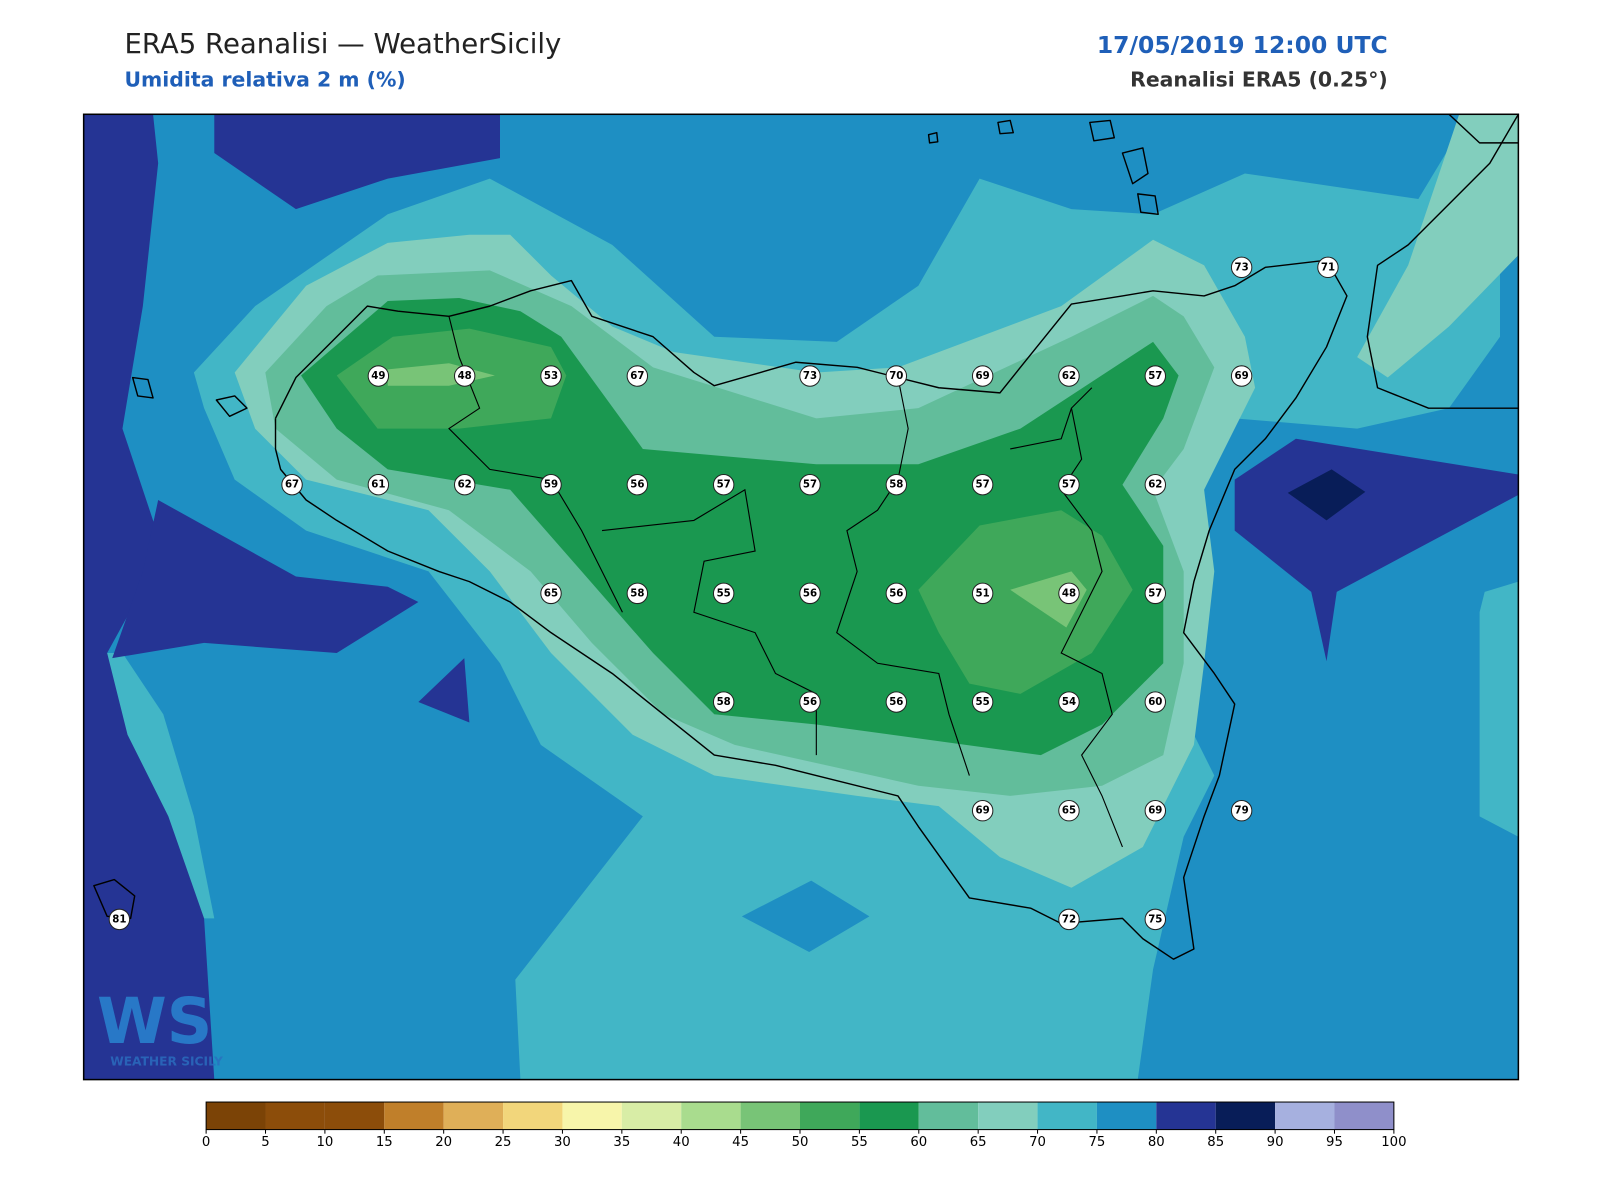 The image size is (1600, 1200). I want to click on colorbar-tick-label: 70, so click(1037, 1142).